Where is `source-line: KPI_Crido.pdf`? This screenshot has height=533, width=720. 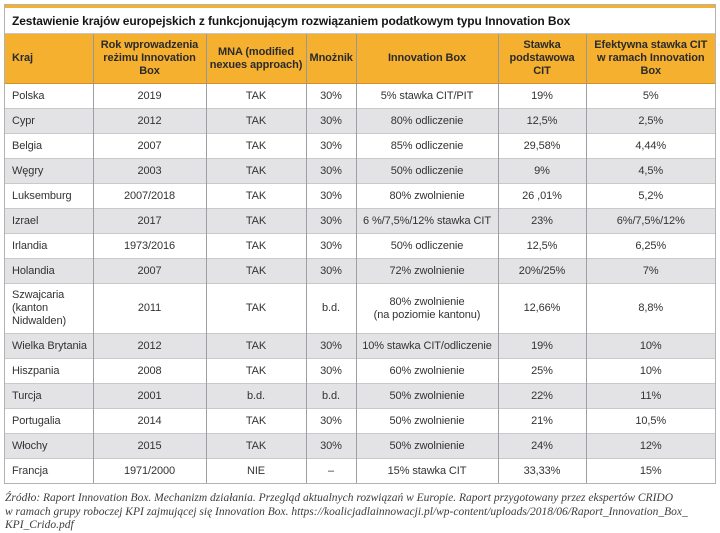 source-line: KPI_Crido.pdf is located at coordinates (39, 525).